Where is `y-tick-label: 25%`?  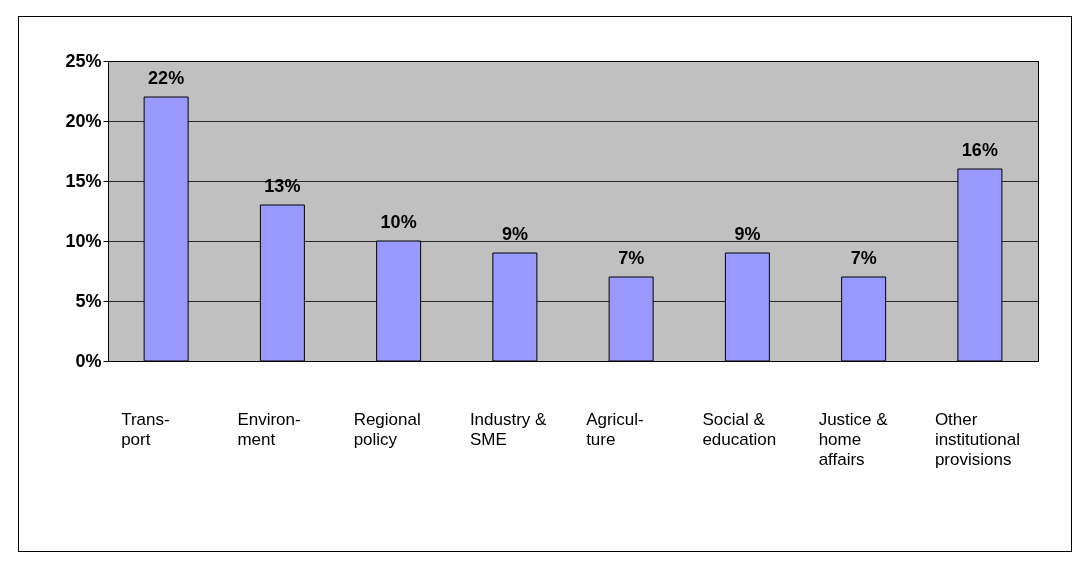 y-tick-label: 25% is located at coordinates (83, 60).